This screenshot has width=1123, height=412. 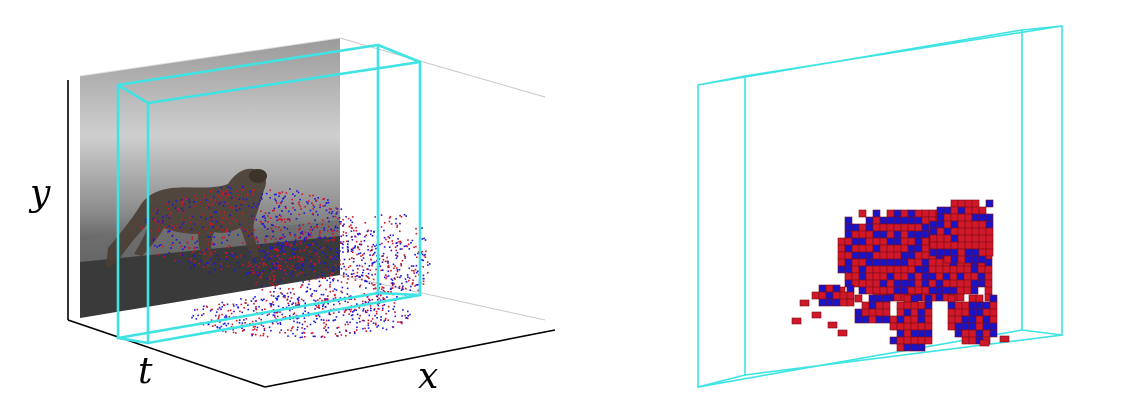 I want to click on voxel-debris, so click(x=804, y=303).